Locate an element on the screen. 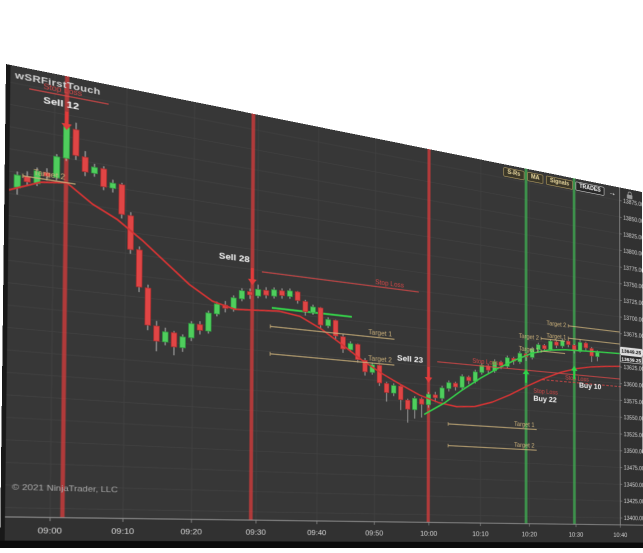 The height and width of the screenshot is (553, 643). price-marker-value: 13639.25 is located at coordinates (631, 360).